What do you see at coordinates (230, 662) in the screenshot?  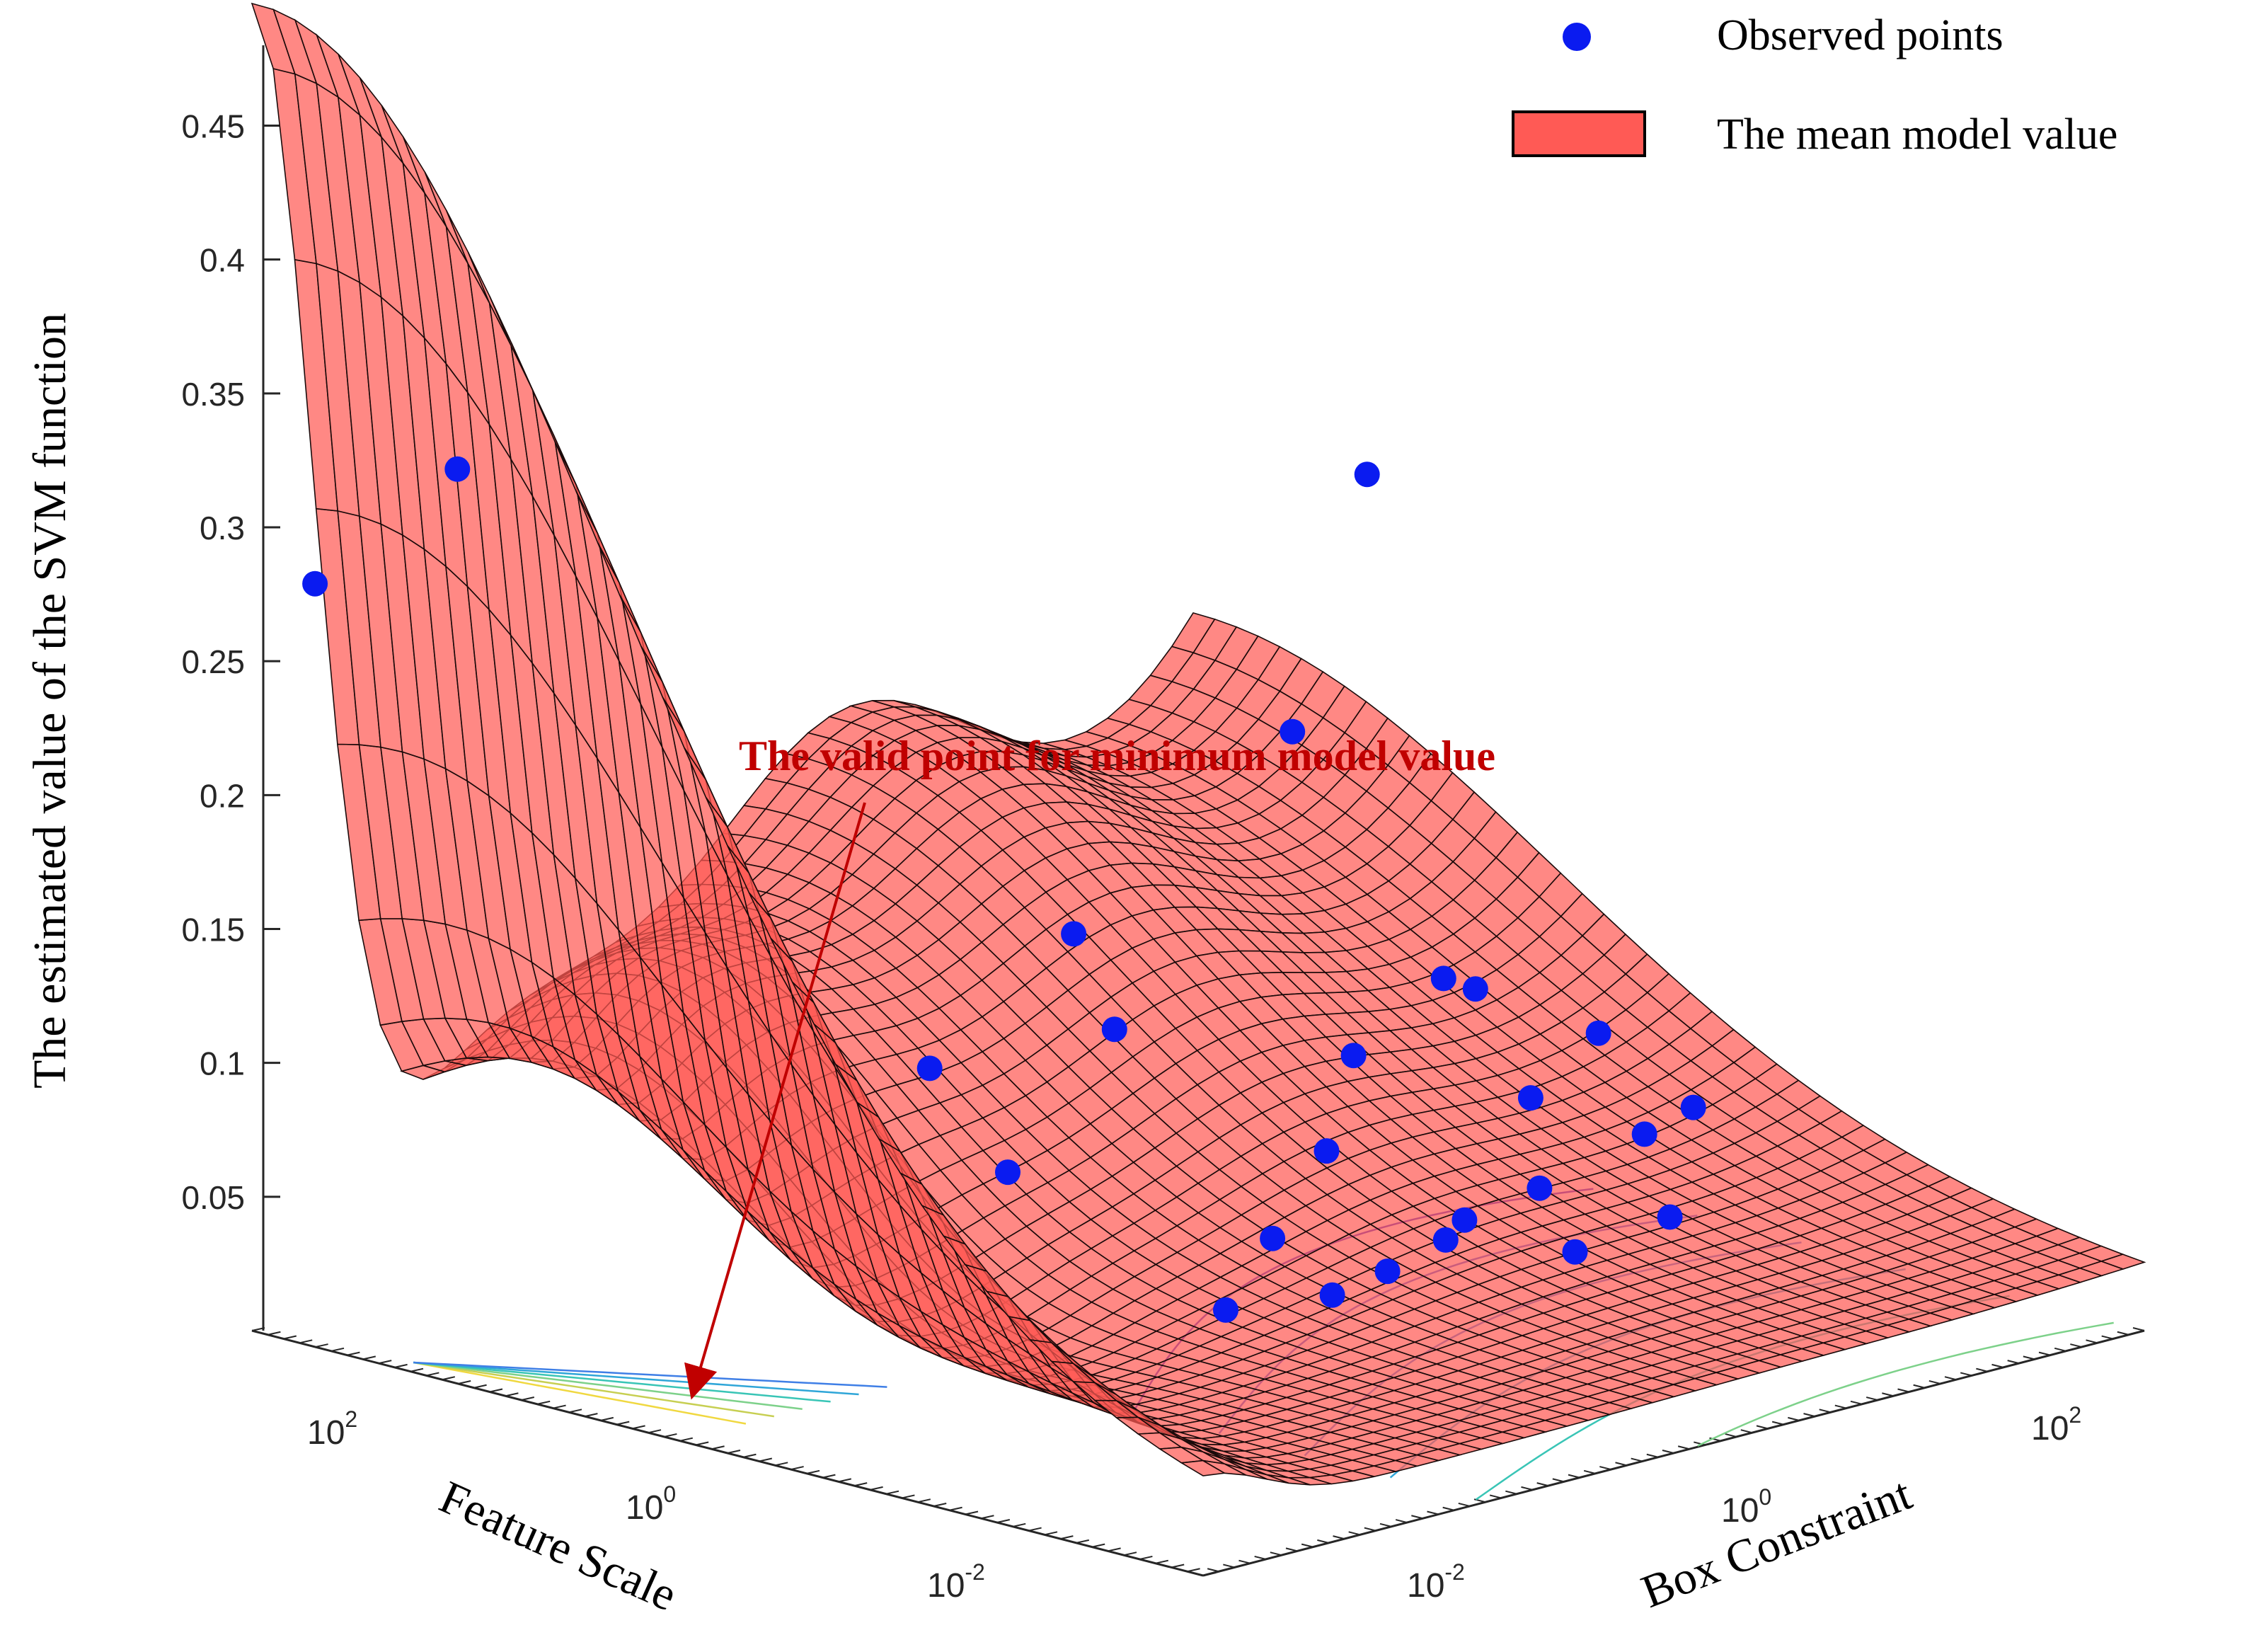 I see `z-tick-group: 0.05 0.1 0.15 0.2 0.25 0.3 0.35 0.4 0.45` at bounding box center [230, 662].